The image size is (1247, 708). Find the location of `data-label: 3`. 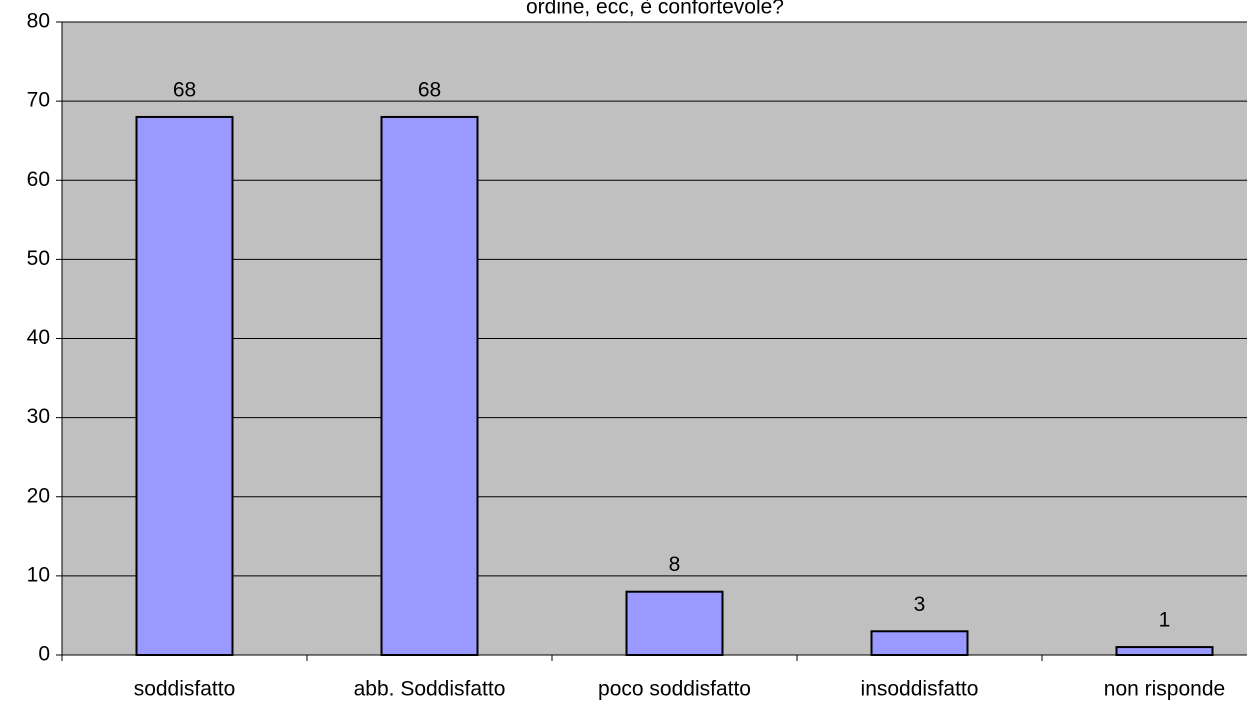

data-label: 3 is located at coordinates (920, 604).